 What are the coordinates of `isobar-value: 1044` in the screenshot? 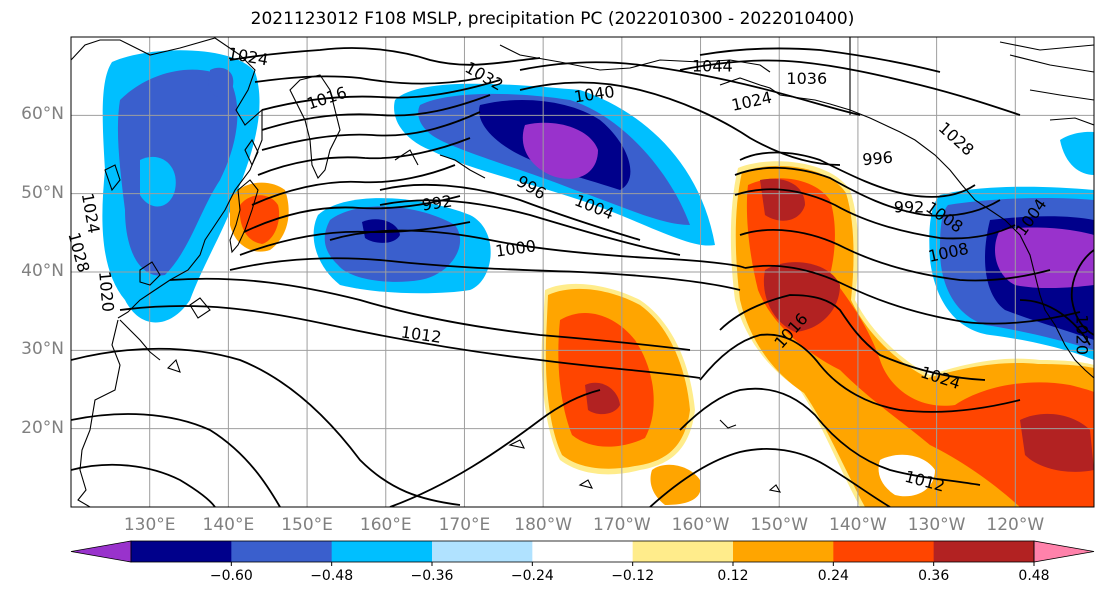 It's located at (712, 65).